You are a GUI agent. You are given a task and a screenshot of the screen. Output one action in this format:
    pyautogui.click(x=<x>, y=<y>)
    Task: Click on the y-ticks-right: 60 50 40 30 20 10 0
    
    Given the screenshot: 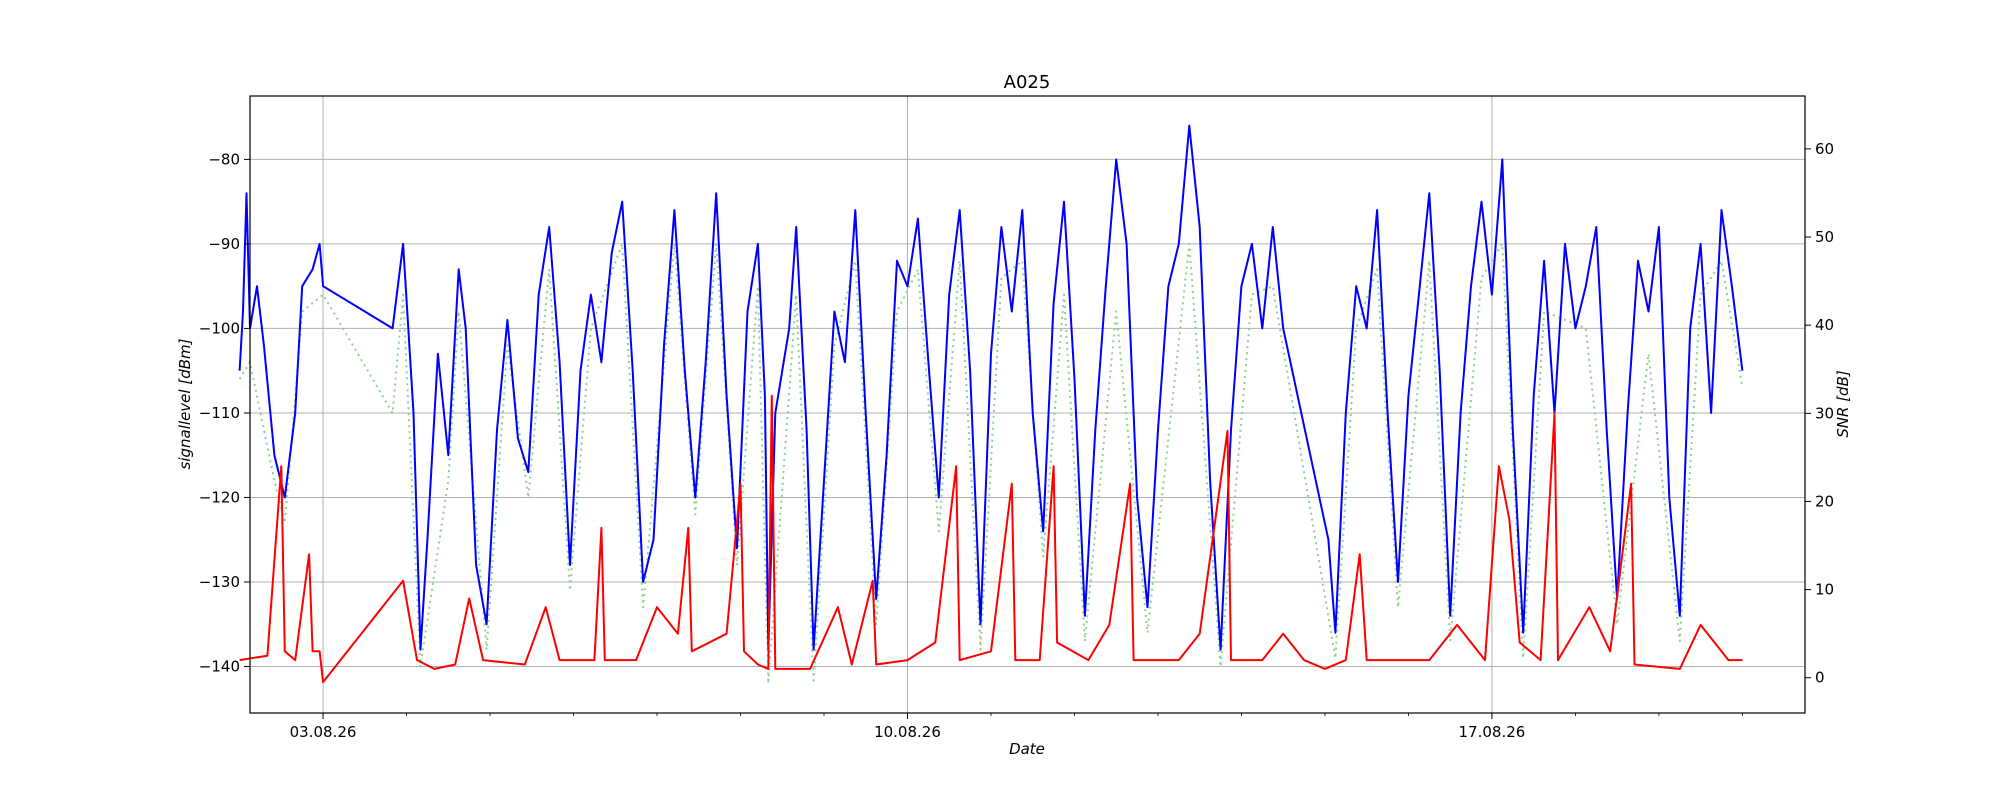 What is the action you would take?
    pyautogui.click(x=1819, y=413)
    